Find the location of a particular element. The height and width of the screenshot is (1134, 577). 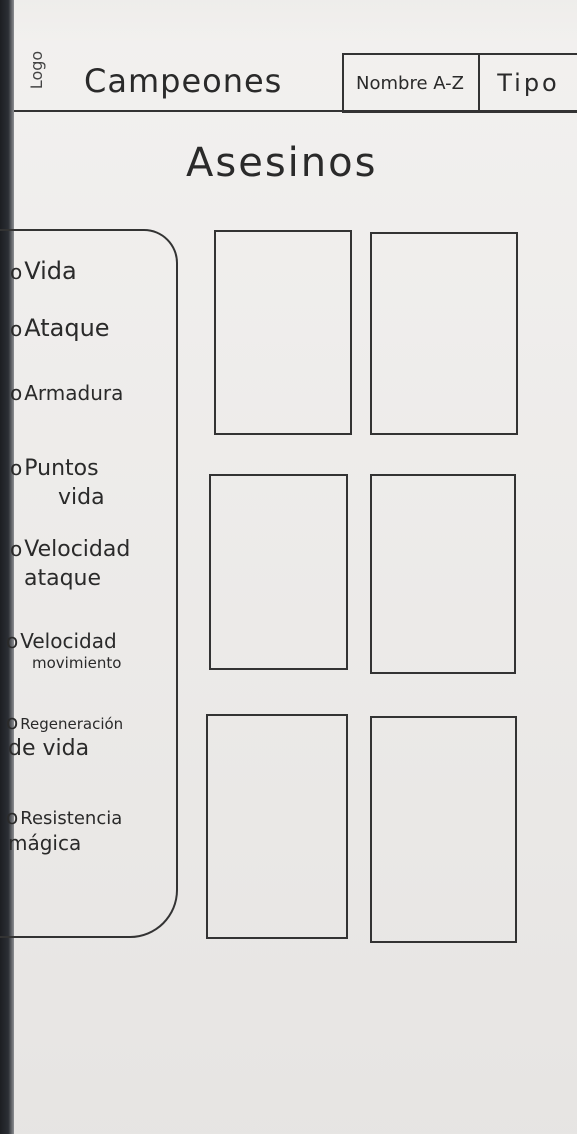

filter-label-2: movimiento is located at coordinates (77, 663).